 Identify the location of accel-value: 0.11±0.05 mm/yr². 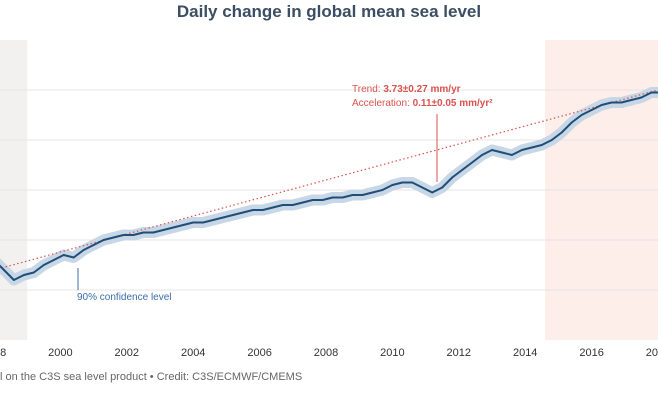
(453, 103).